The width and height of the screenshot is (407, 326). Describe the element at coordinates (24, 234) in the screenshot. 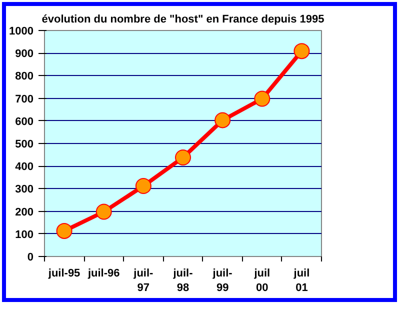

I see `y-tick-label: 100` at that location.